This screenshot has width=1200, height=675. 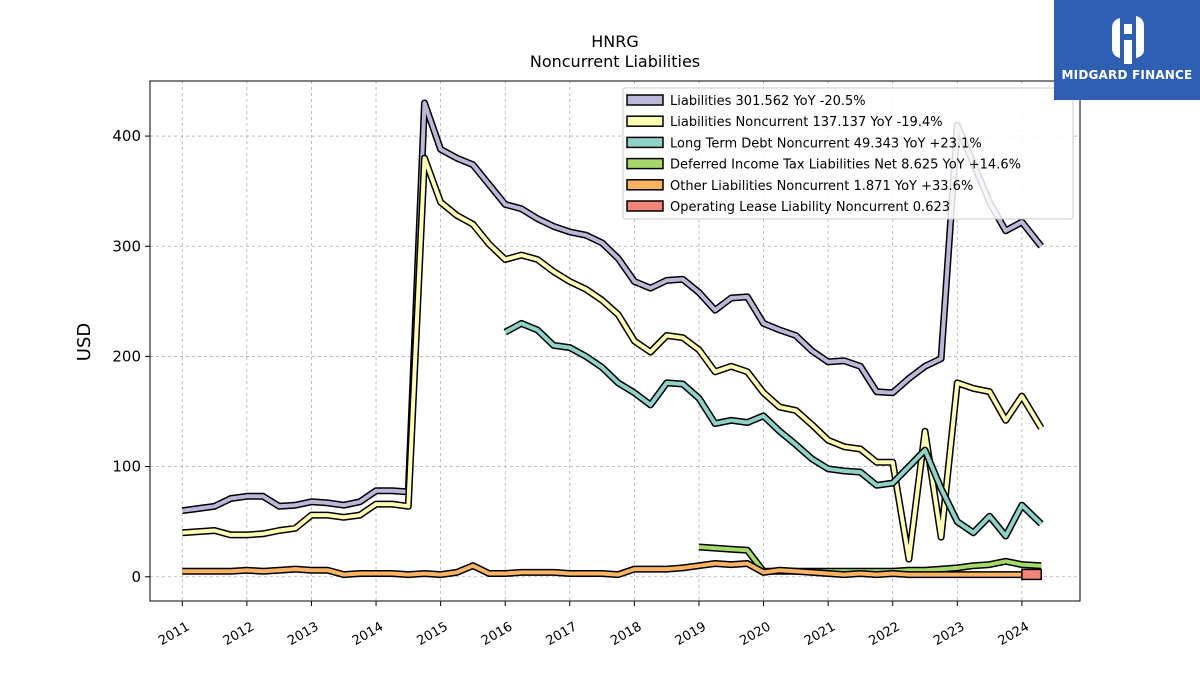 What do you see at coordinates (136, 577) in the screenshot?
I see `y-tick-label: 0` at bounding box center [136, 577].